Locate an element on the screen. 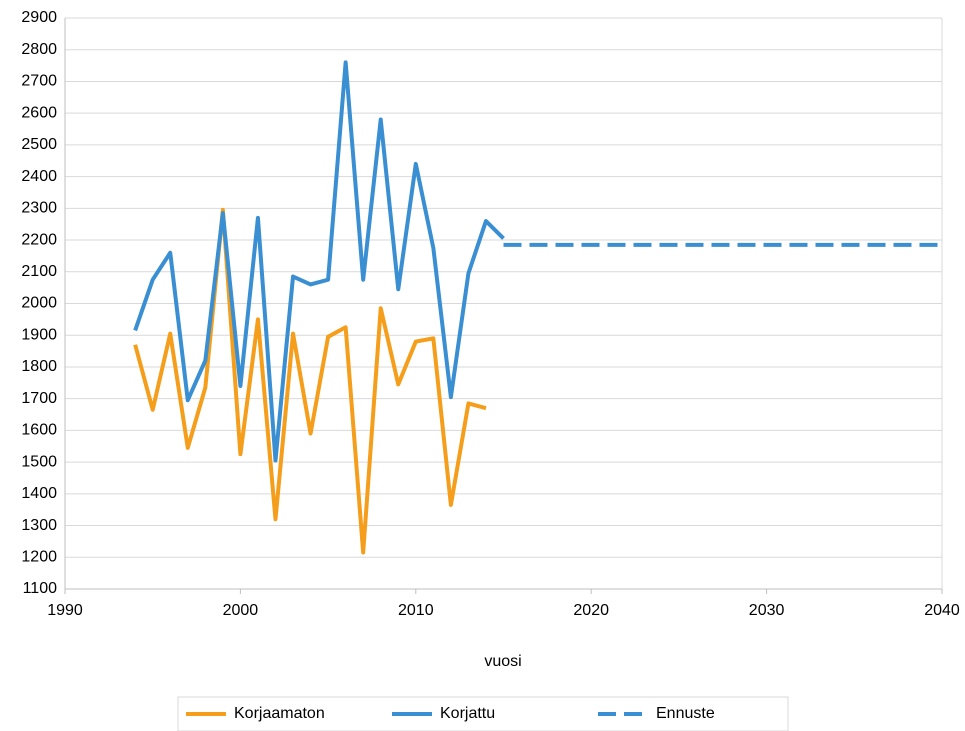  y-tick-label: 1300 is located at coordinates (39, 525).